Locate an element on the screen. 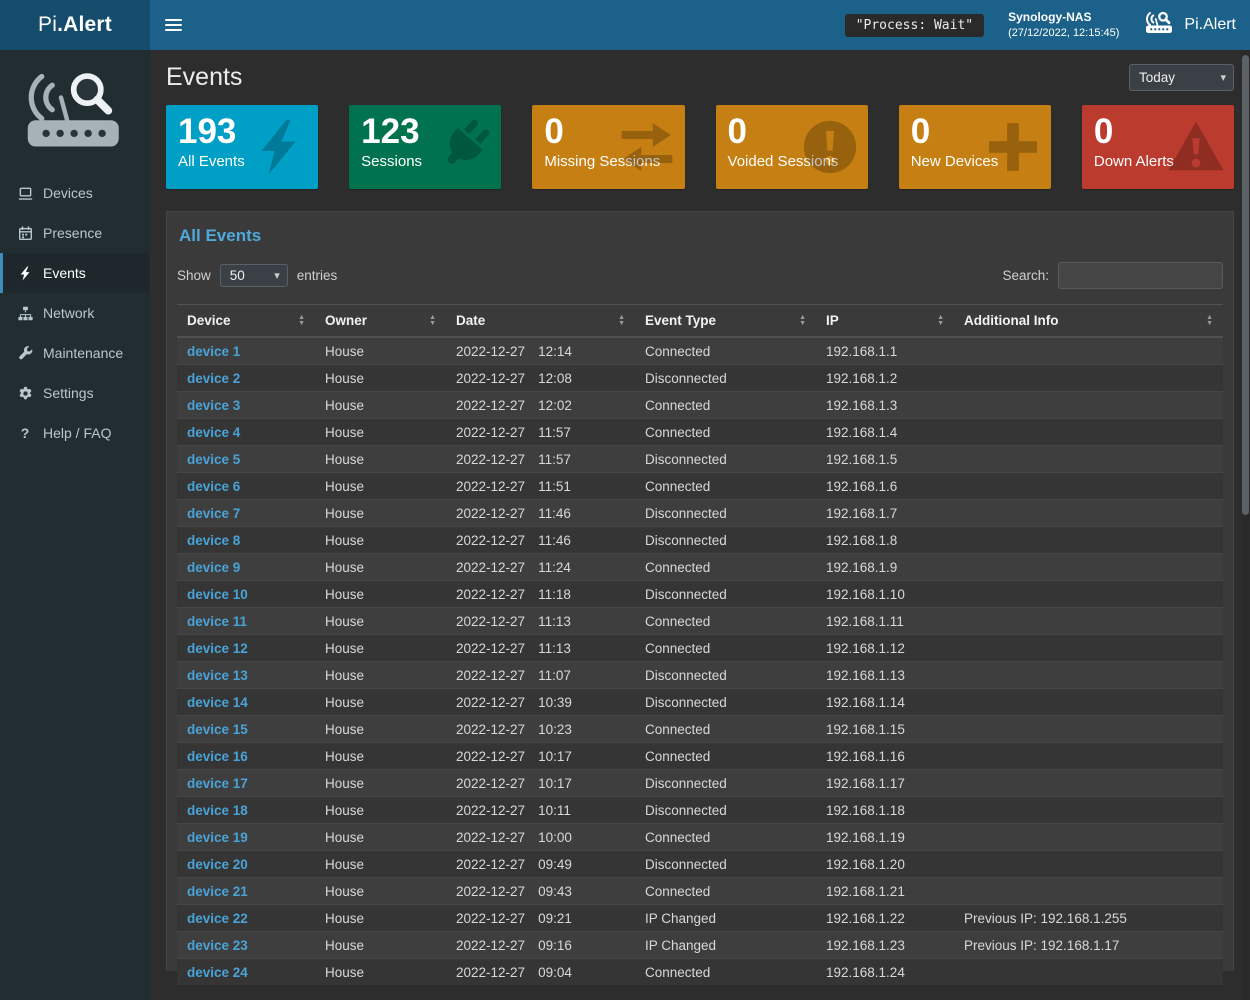 Image resolution: width=1250 pixels, height=1000 pixels. ip-cell: 192.168.1.7 is located at coordinates (885, 513).